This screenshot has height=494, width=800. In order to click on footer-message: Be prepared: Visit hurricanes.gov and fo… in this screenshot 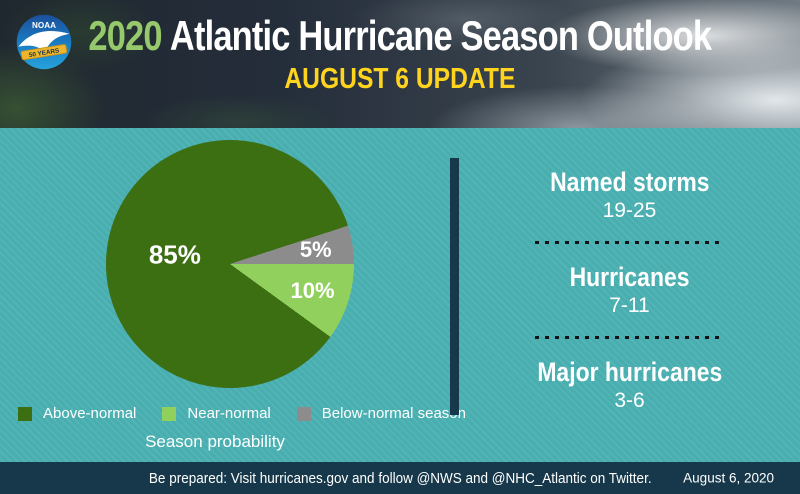, I will do `click(400, 478)`.